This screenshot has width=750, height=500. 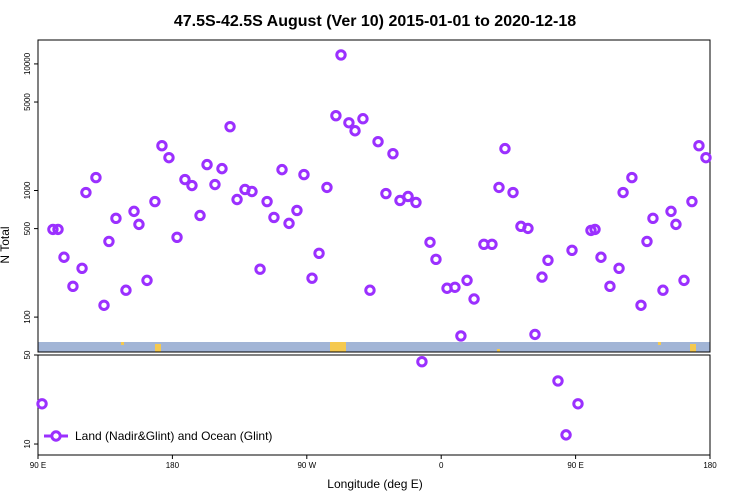 I want to click on surface-band, so click(x=374, y=347).